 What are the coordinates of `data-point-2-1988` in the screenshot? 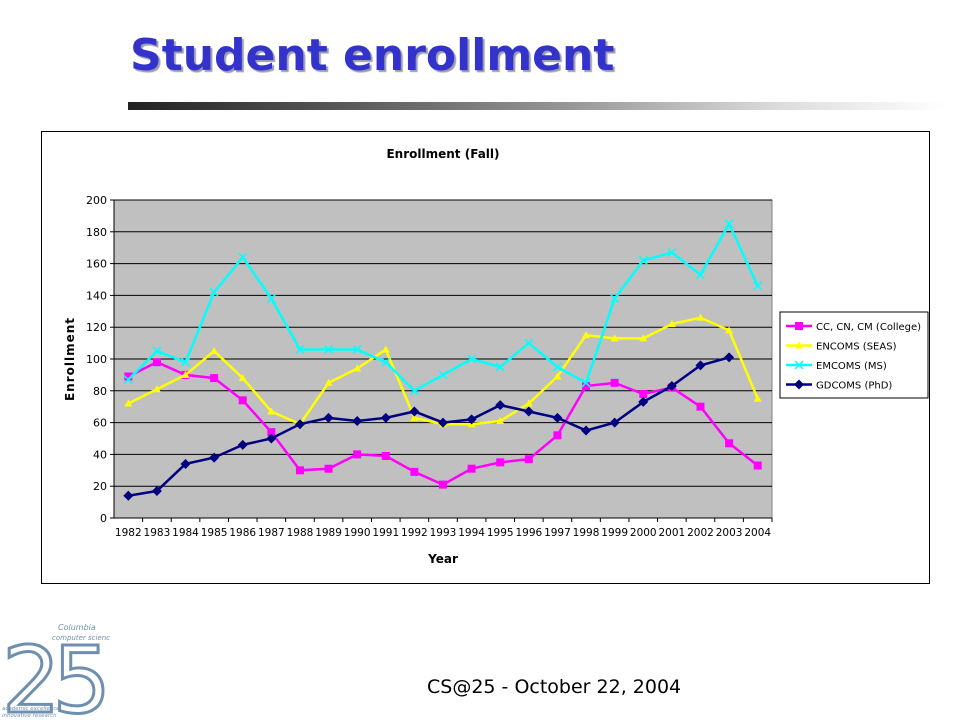 It's located at (300, 349).